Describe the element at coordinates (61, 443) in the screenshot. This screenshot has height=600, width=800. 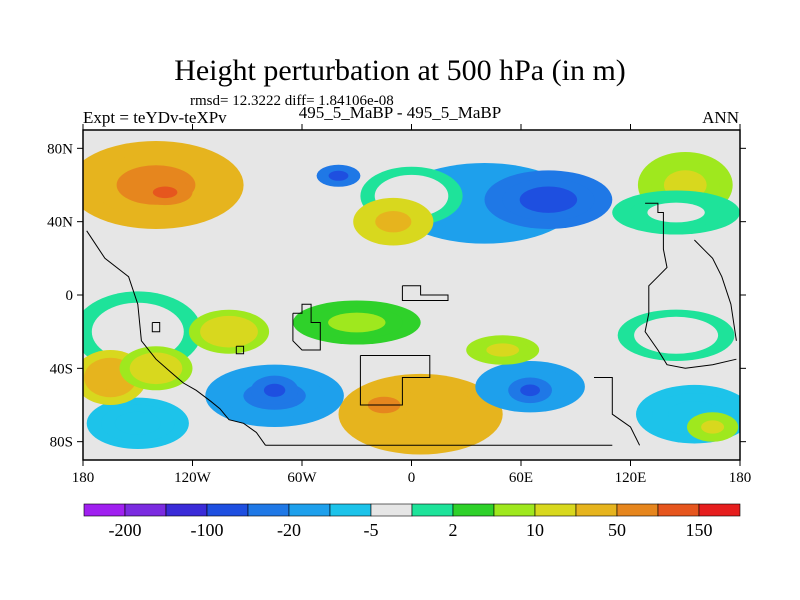
I see `y-tick-label: 80S` at that location.